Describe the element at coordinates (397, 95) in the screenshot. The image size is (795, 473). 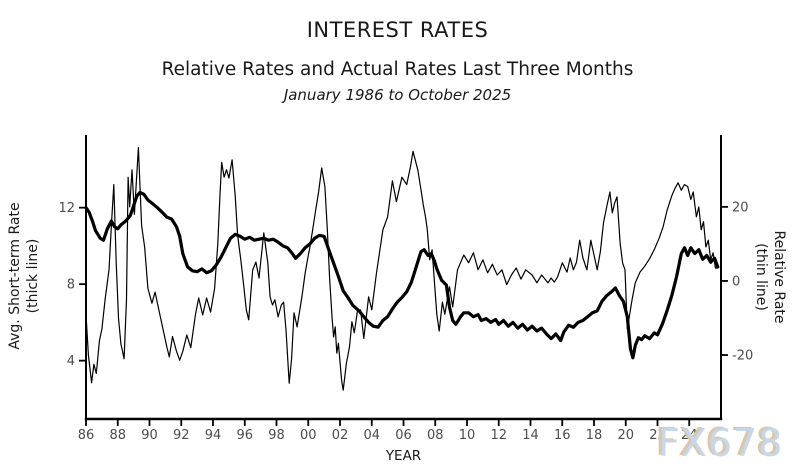
I see `chart-period: January 1986 to October 2025` at that location.